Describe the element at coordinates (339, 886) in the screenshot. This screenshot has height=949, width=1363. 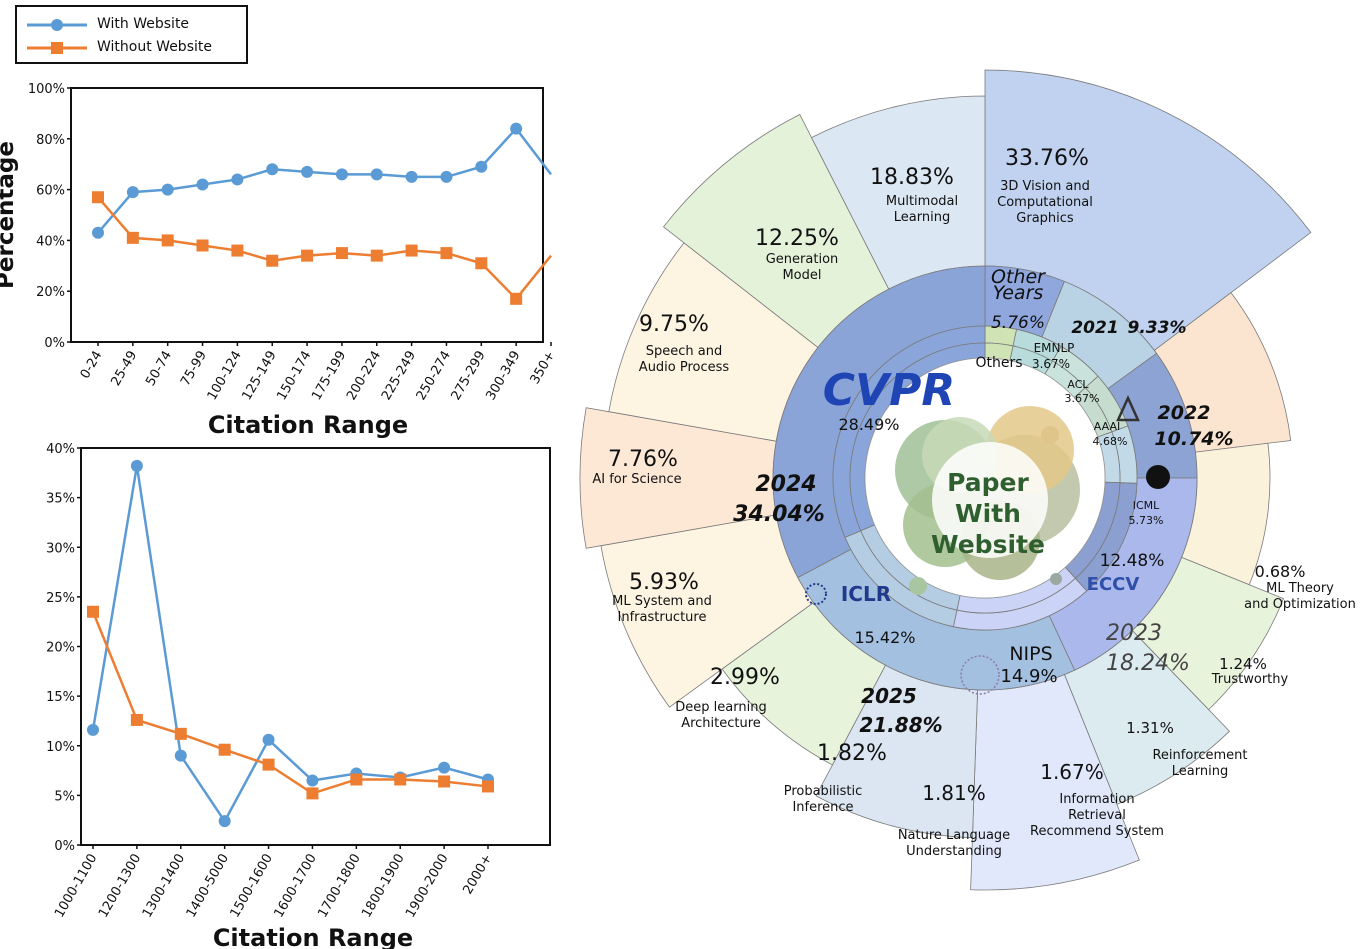
I see `x-tick-label: 1700-1800` at that location.